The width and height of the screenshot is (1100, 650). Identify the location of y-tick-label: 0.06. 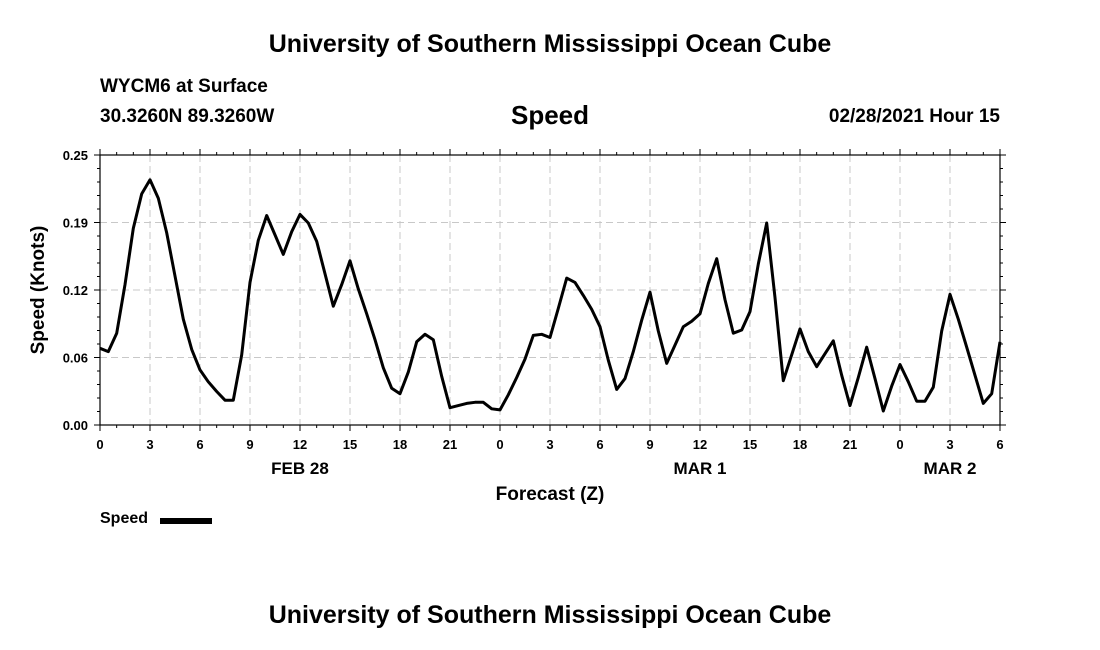
(75, 358).